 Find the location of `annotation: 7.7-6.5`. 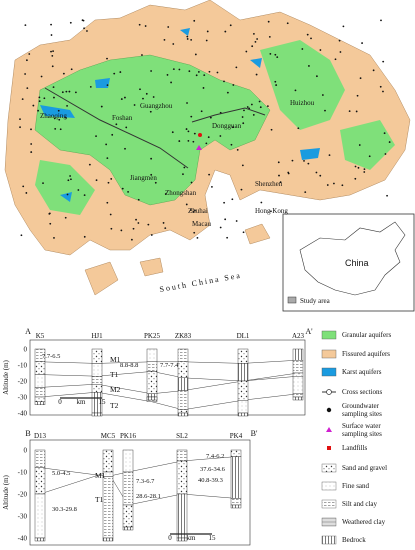

annotation: 7.7-6.5 is located at coordinates (51, 356).